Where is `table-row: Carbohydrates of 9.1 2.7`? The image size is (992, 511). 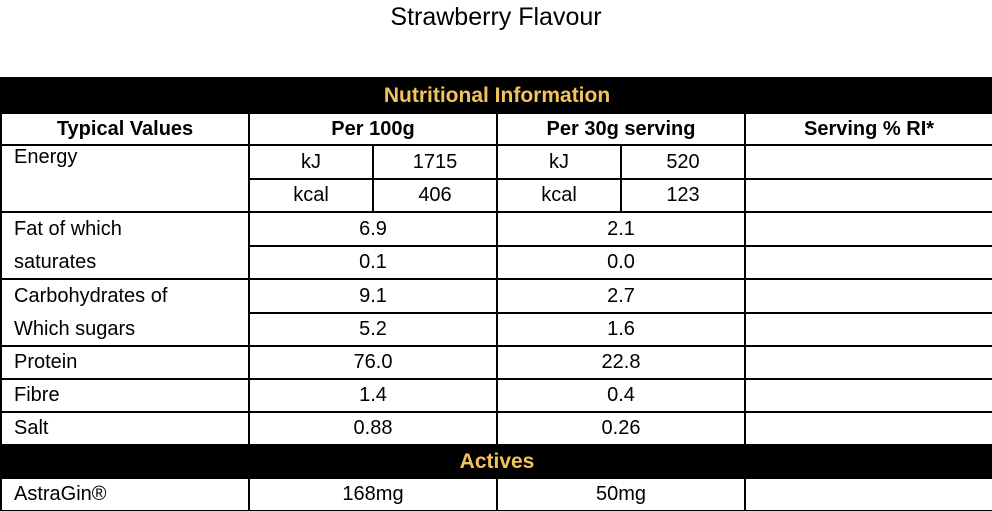 table-row: Carbohydrates of 9.1 2.7 is located at coordinates (496, 296).